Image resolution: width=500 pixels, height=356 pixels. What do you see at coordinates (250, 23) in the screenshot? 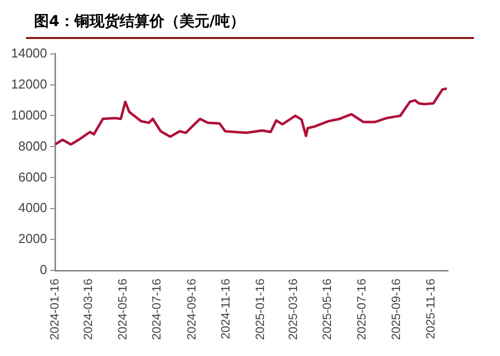
I see `chart-title: 图4：铜现货结算价（美元/吨）` at bounding box center [250, 23].